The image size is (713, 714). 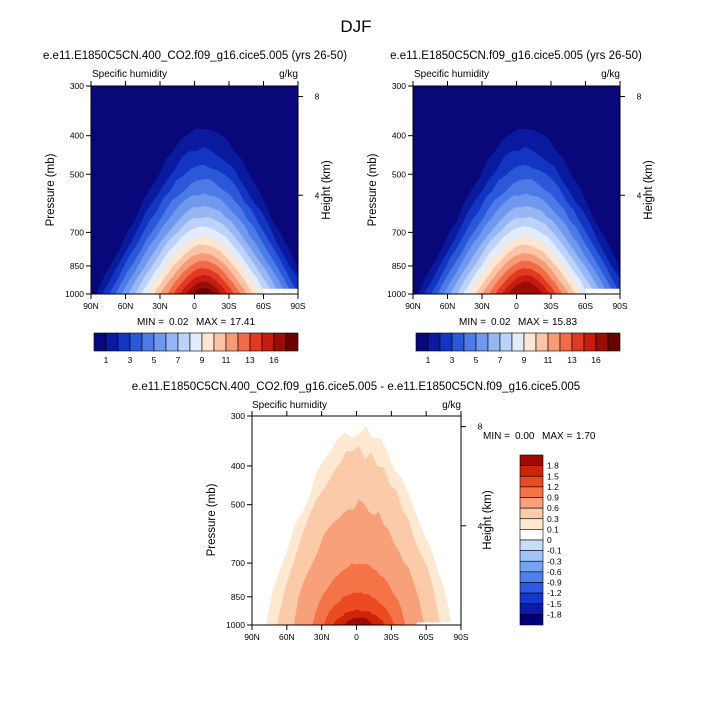 I want to click on colorbar-label: 9, so click(x=524, y=360).